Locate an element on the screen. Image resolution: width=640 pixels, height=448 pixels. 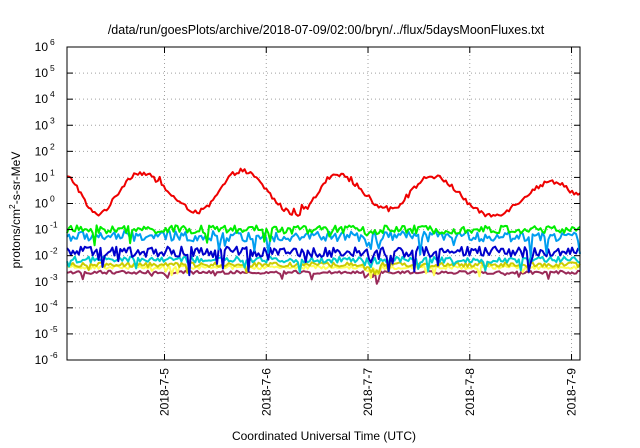
y-tick-exponent: 5 is located at coordinates (52, 68).